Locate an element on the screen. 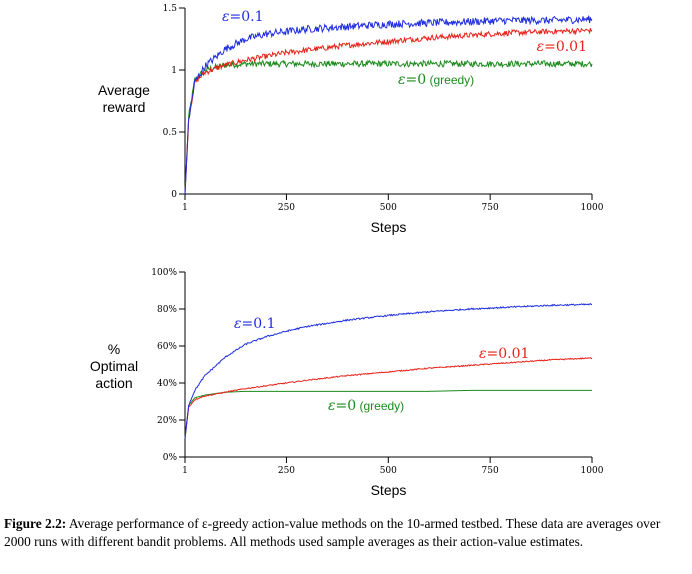 The height and width of the screenshot is (574, 692). y-axis-label: reward is located at coordinates (124, 107).